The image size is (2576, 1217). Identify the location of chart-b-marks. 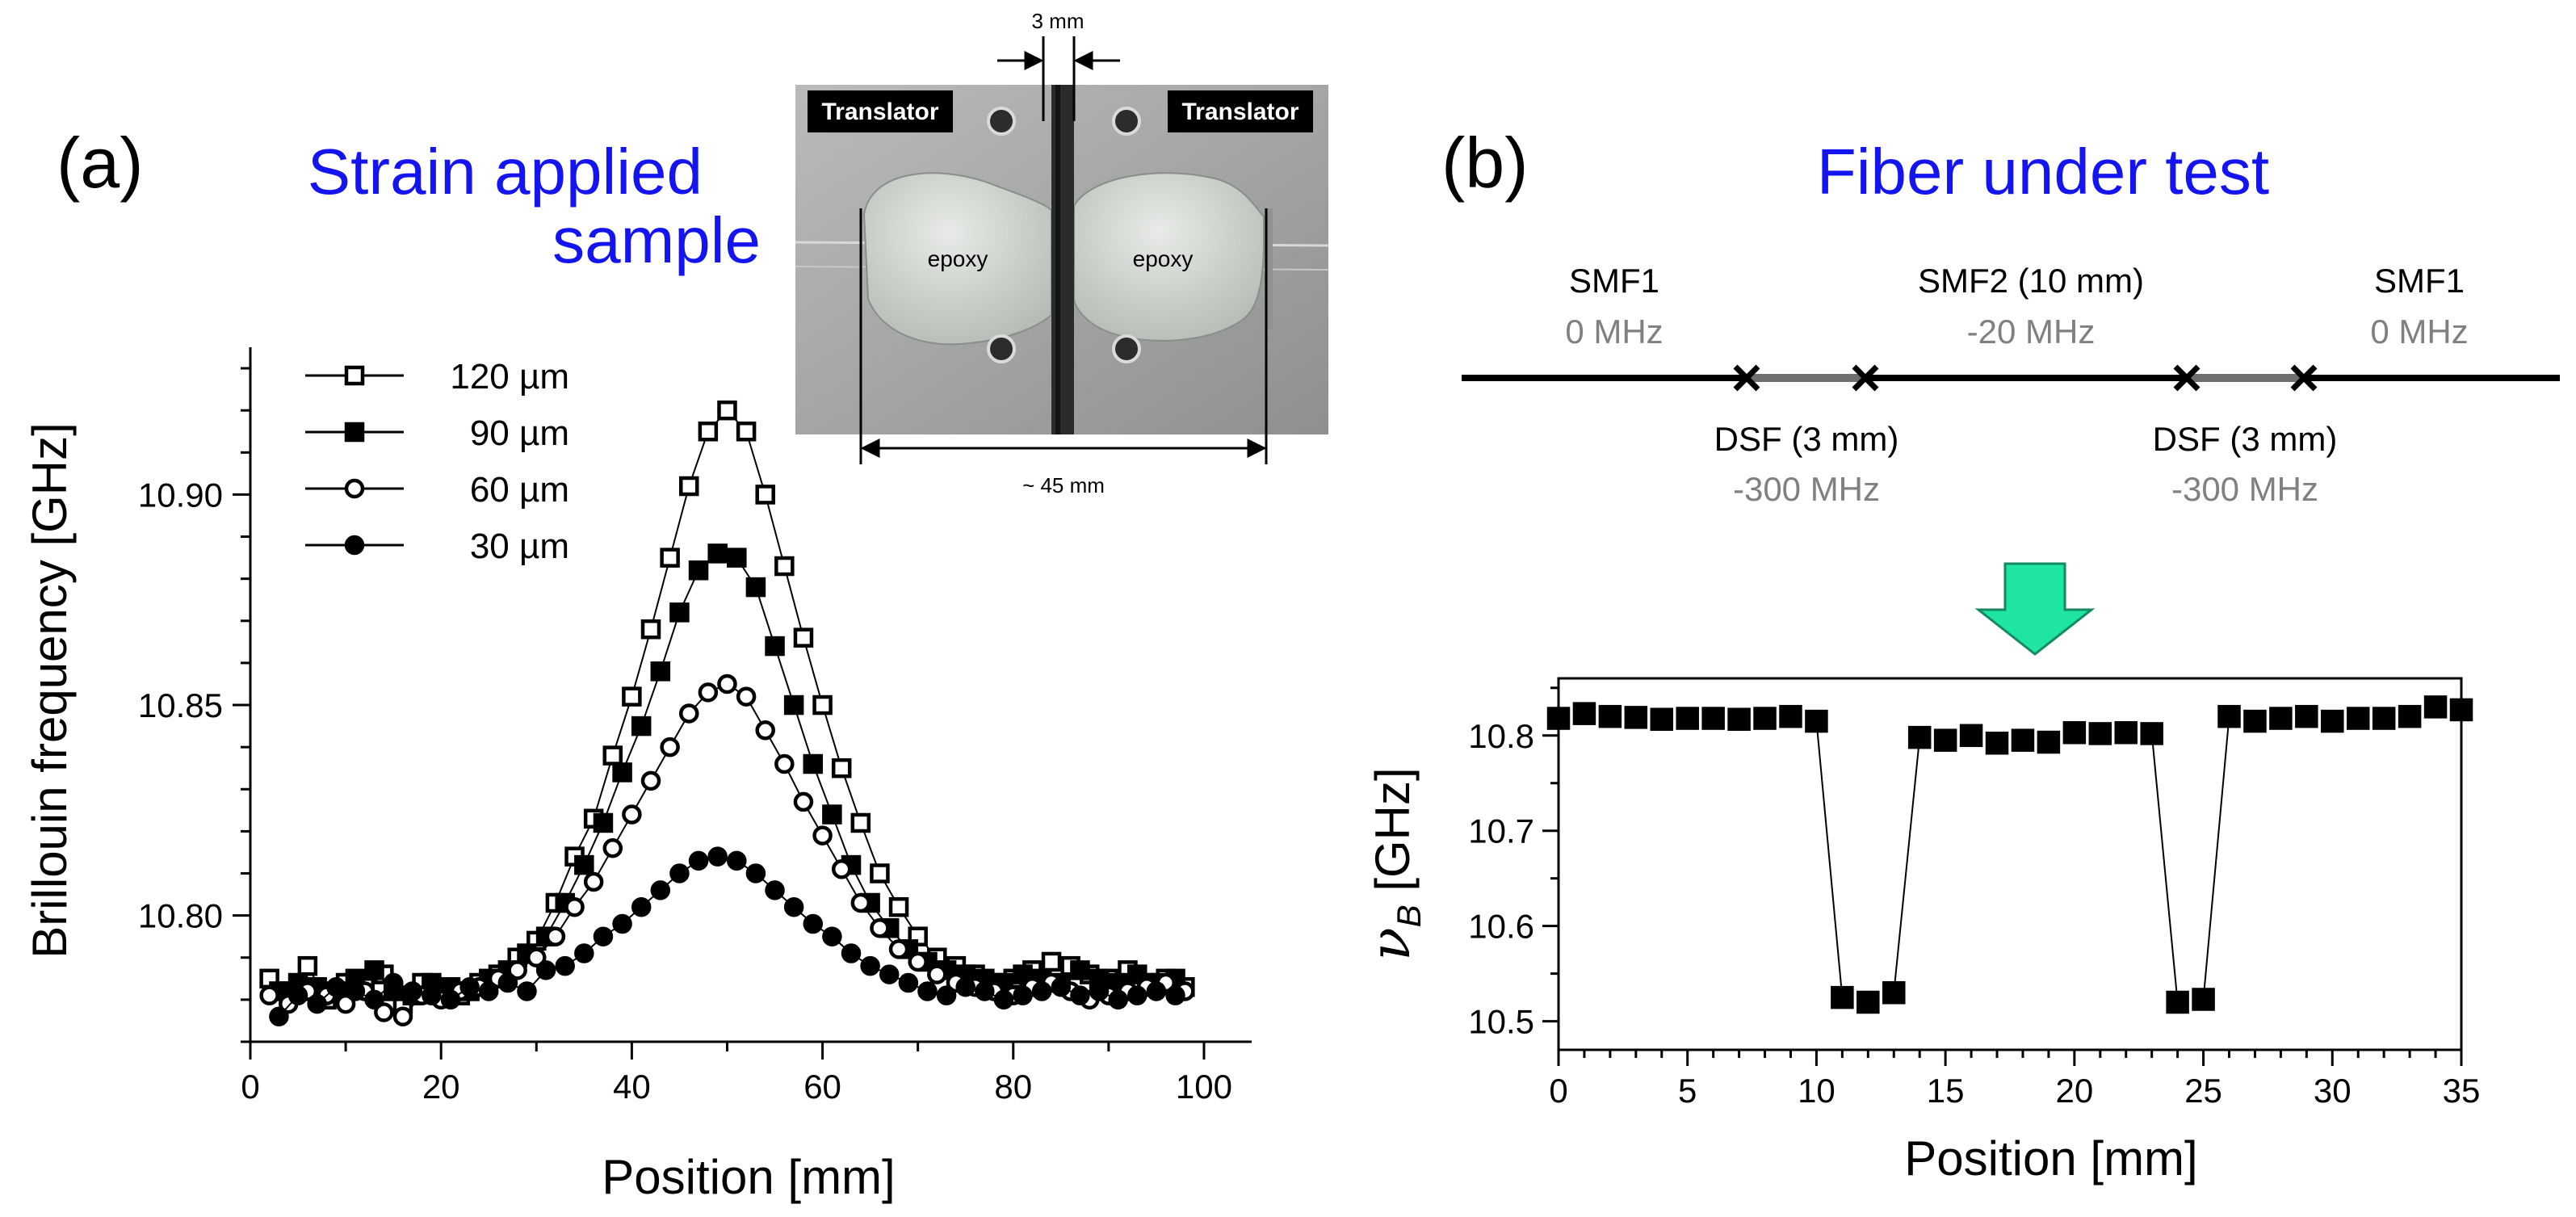
(2010, 855).